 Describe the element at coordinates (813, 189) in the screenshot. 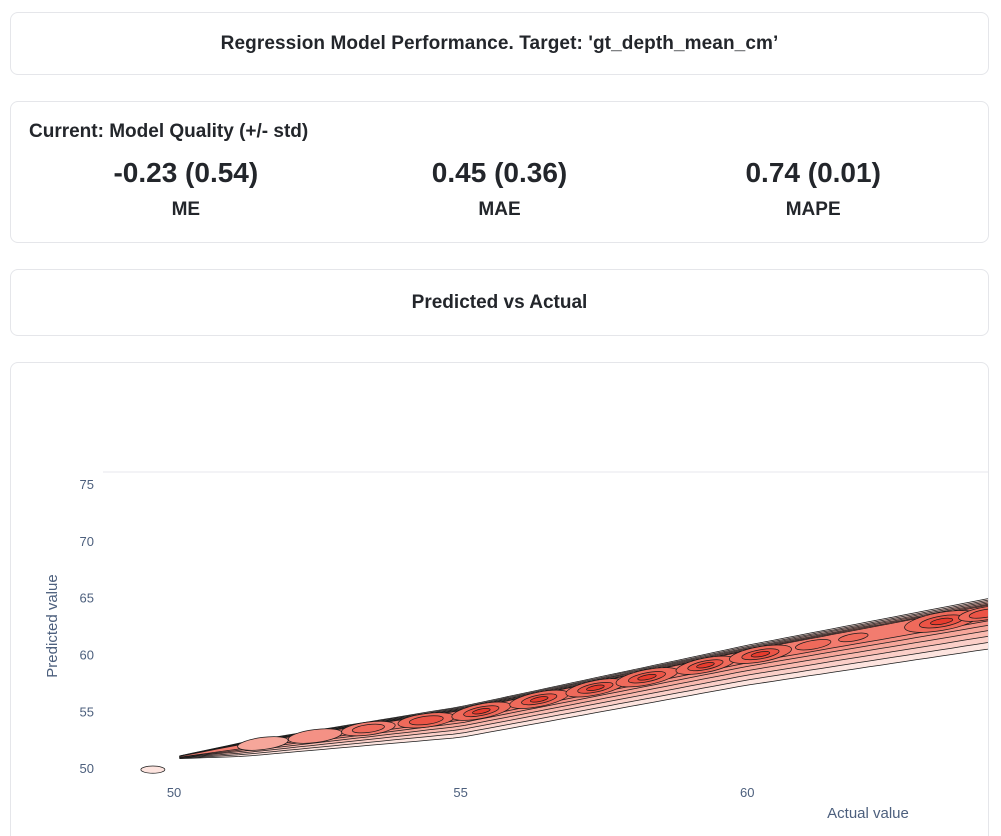

I see `metric-mape: 0.74 (0.01) MAPE` at that location.